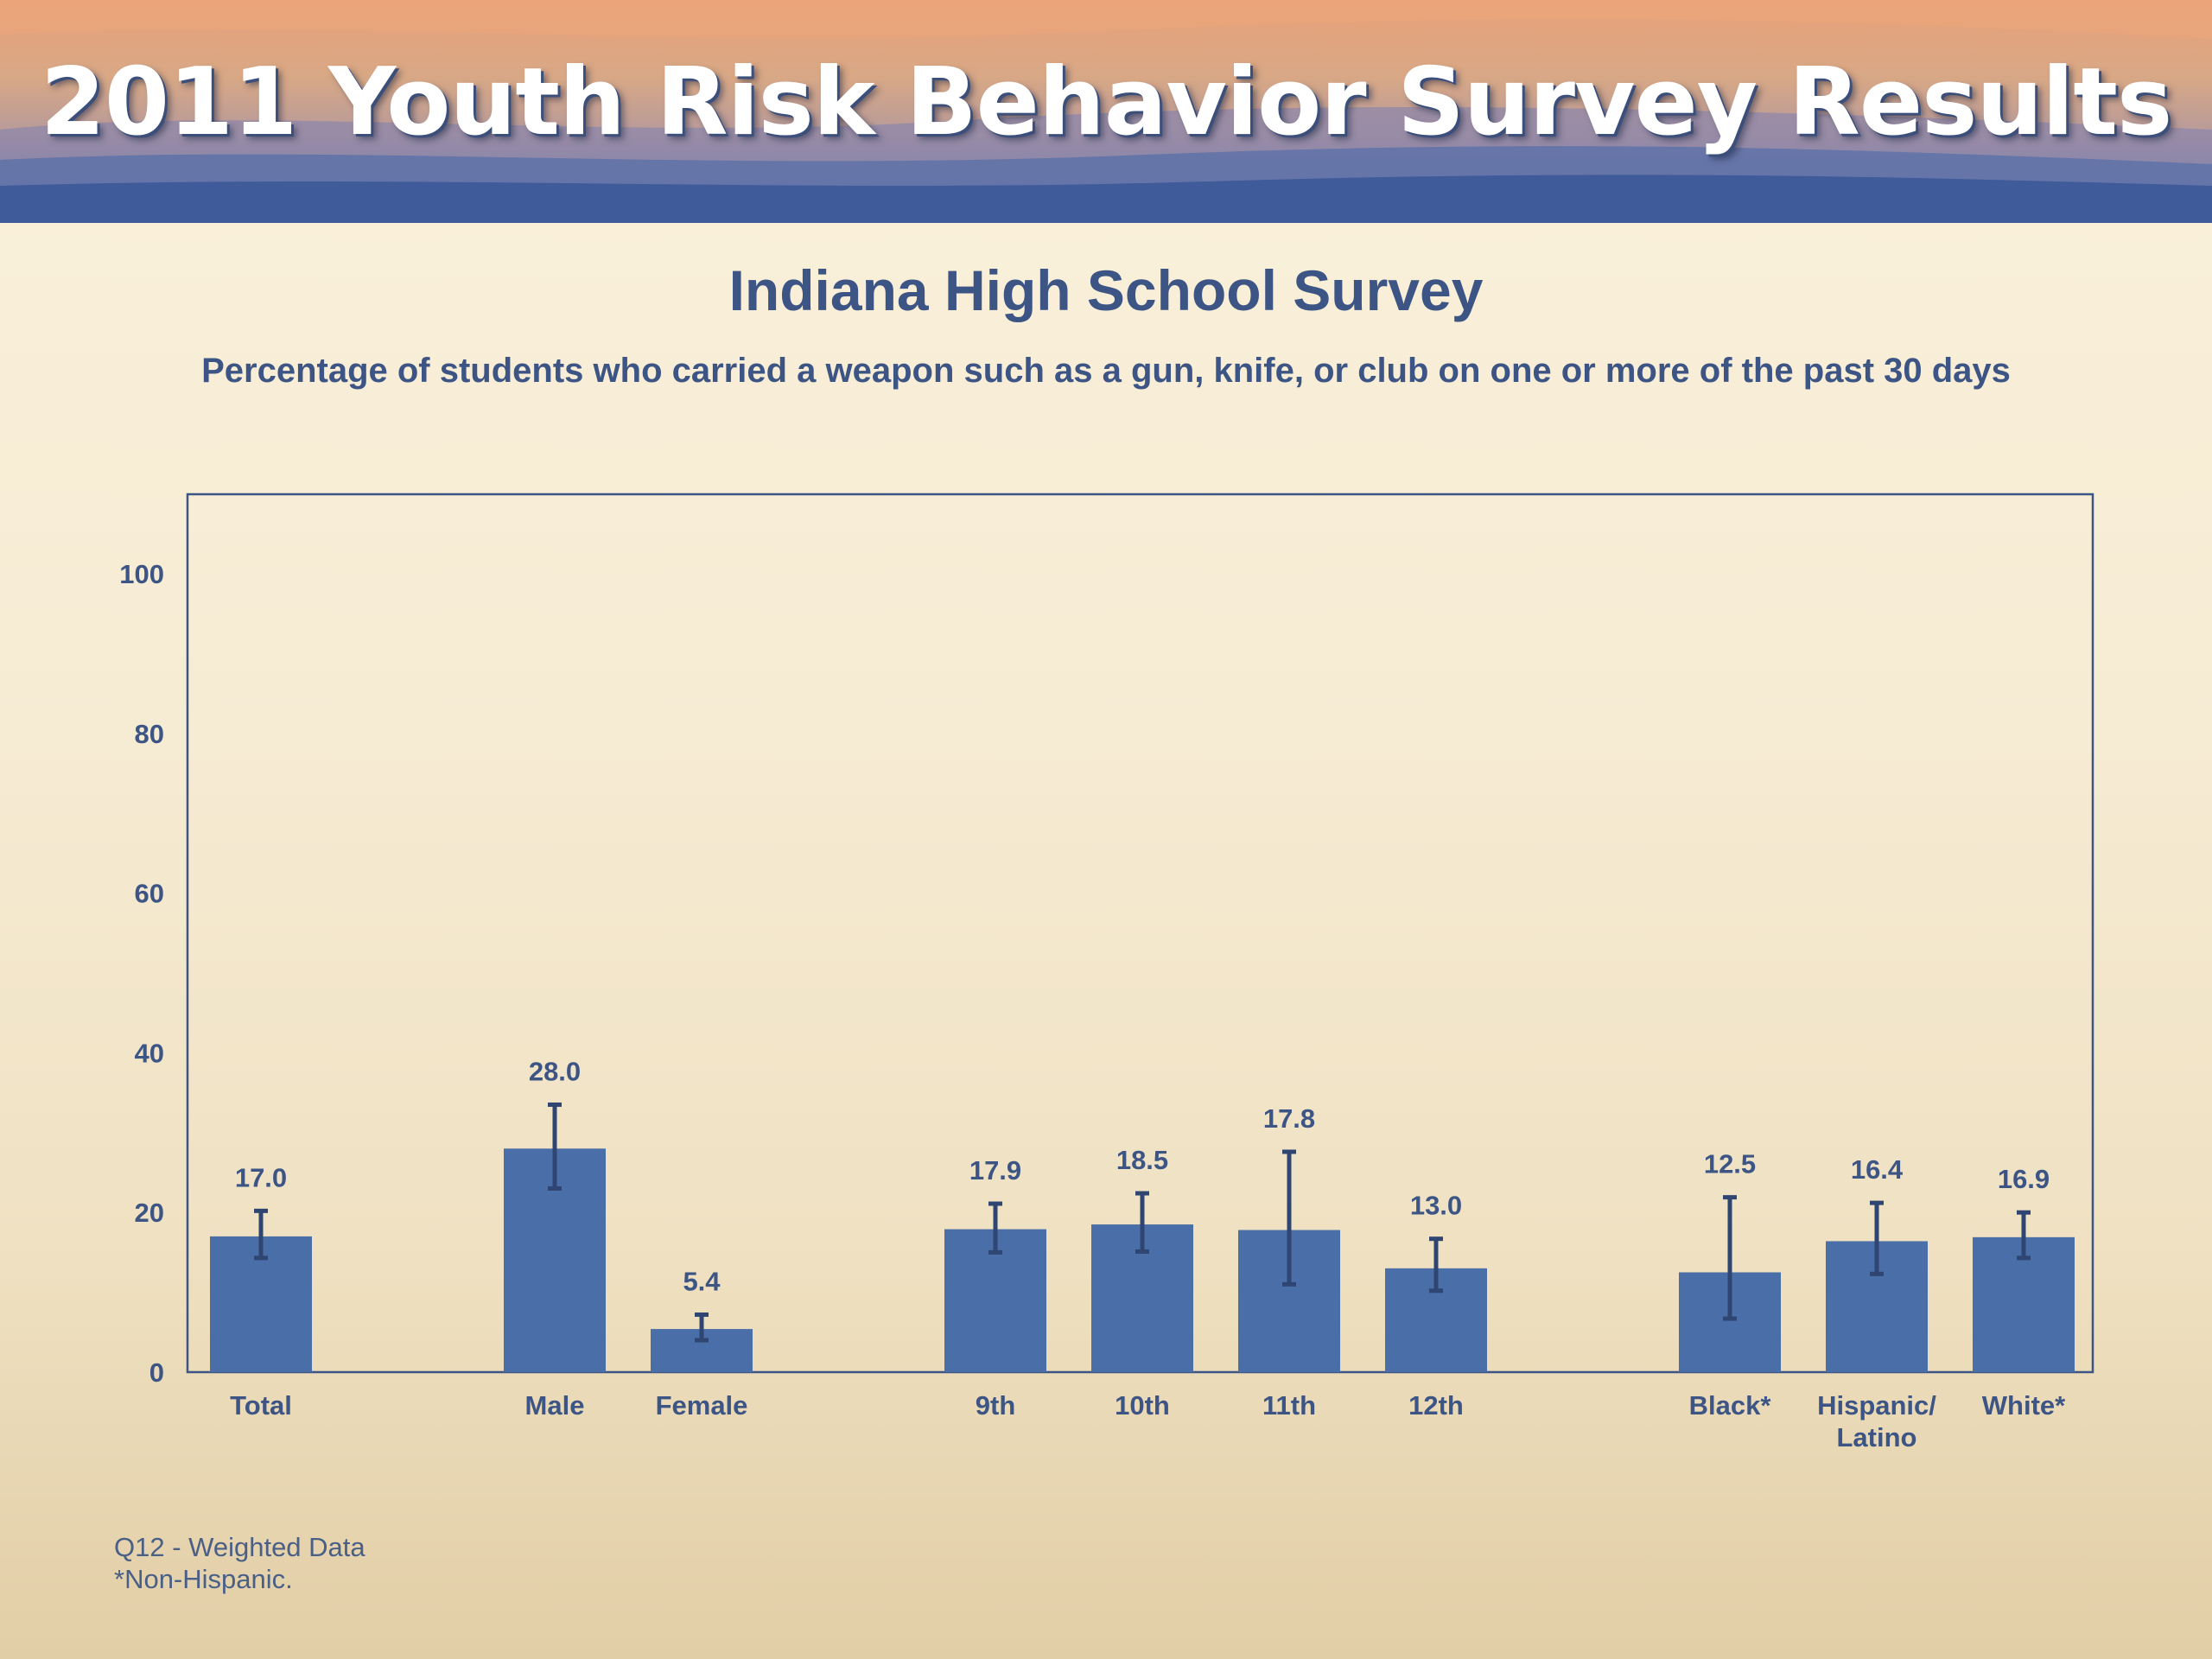 This screenshot has height=1659, width=2212. What do you see at coordinates (239, 1563) in the screenshot?
I see `footnote: Q12 - Weighted Data *Non-Hispanic.` at bounding box center [239, 1563].